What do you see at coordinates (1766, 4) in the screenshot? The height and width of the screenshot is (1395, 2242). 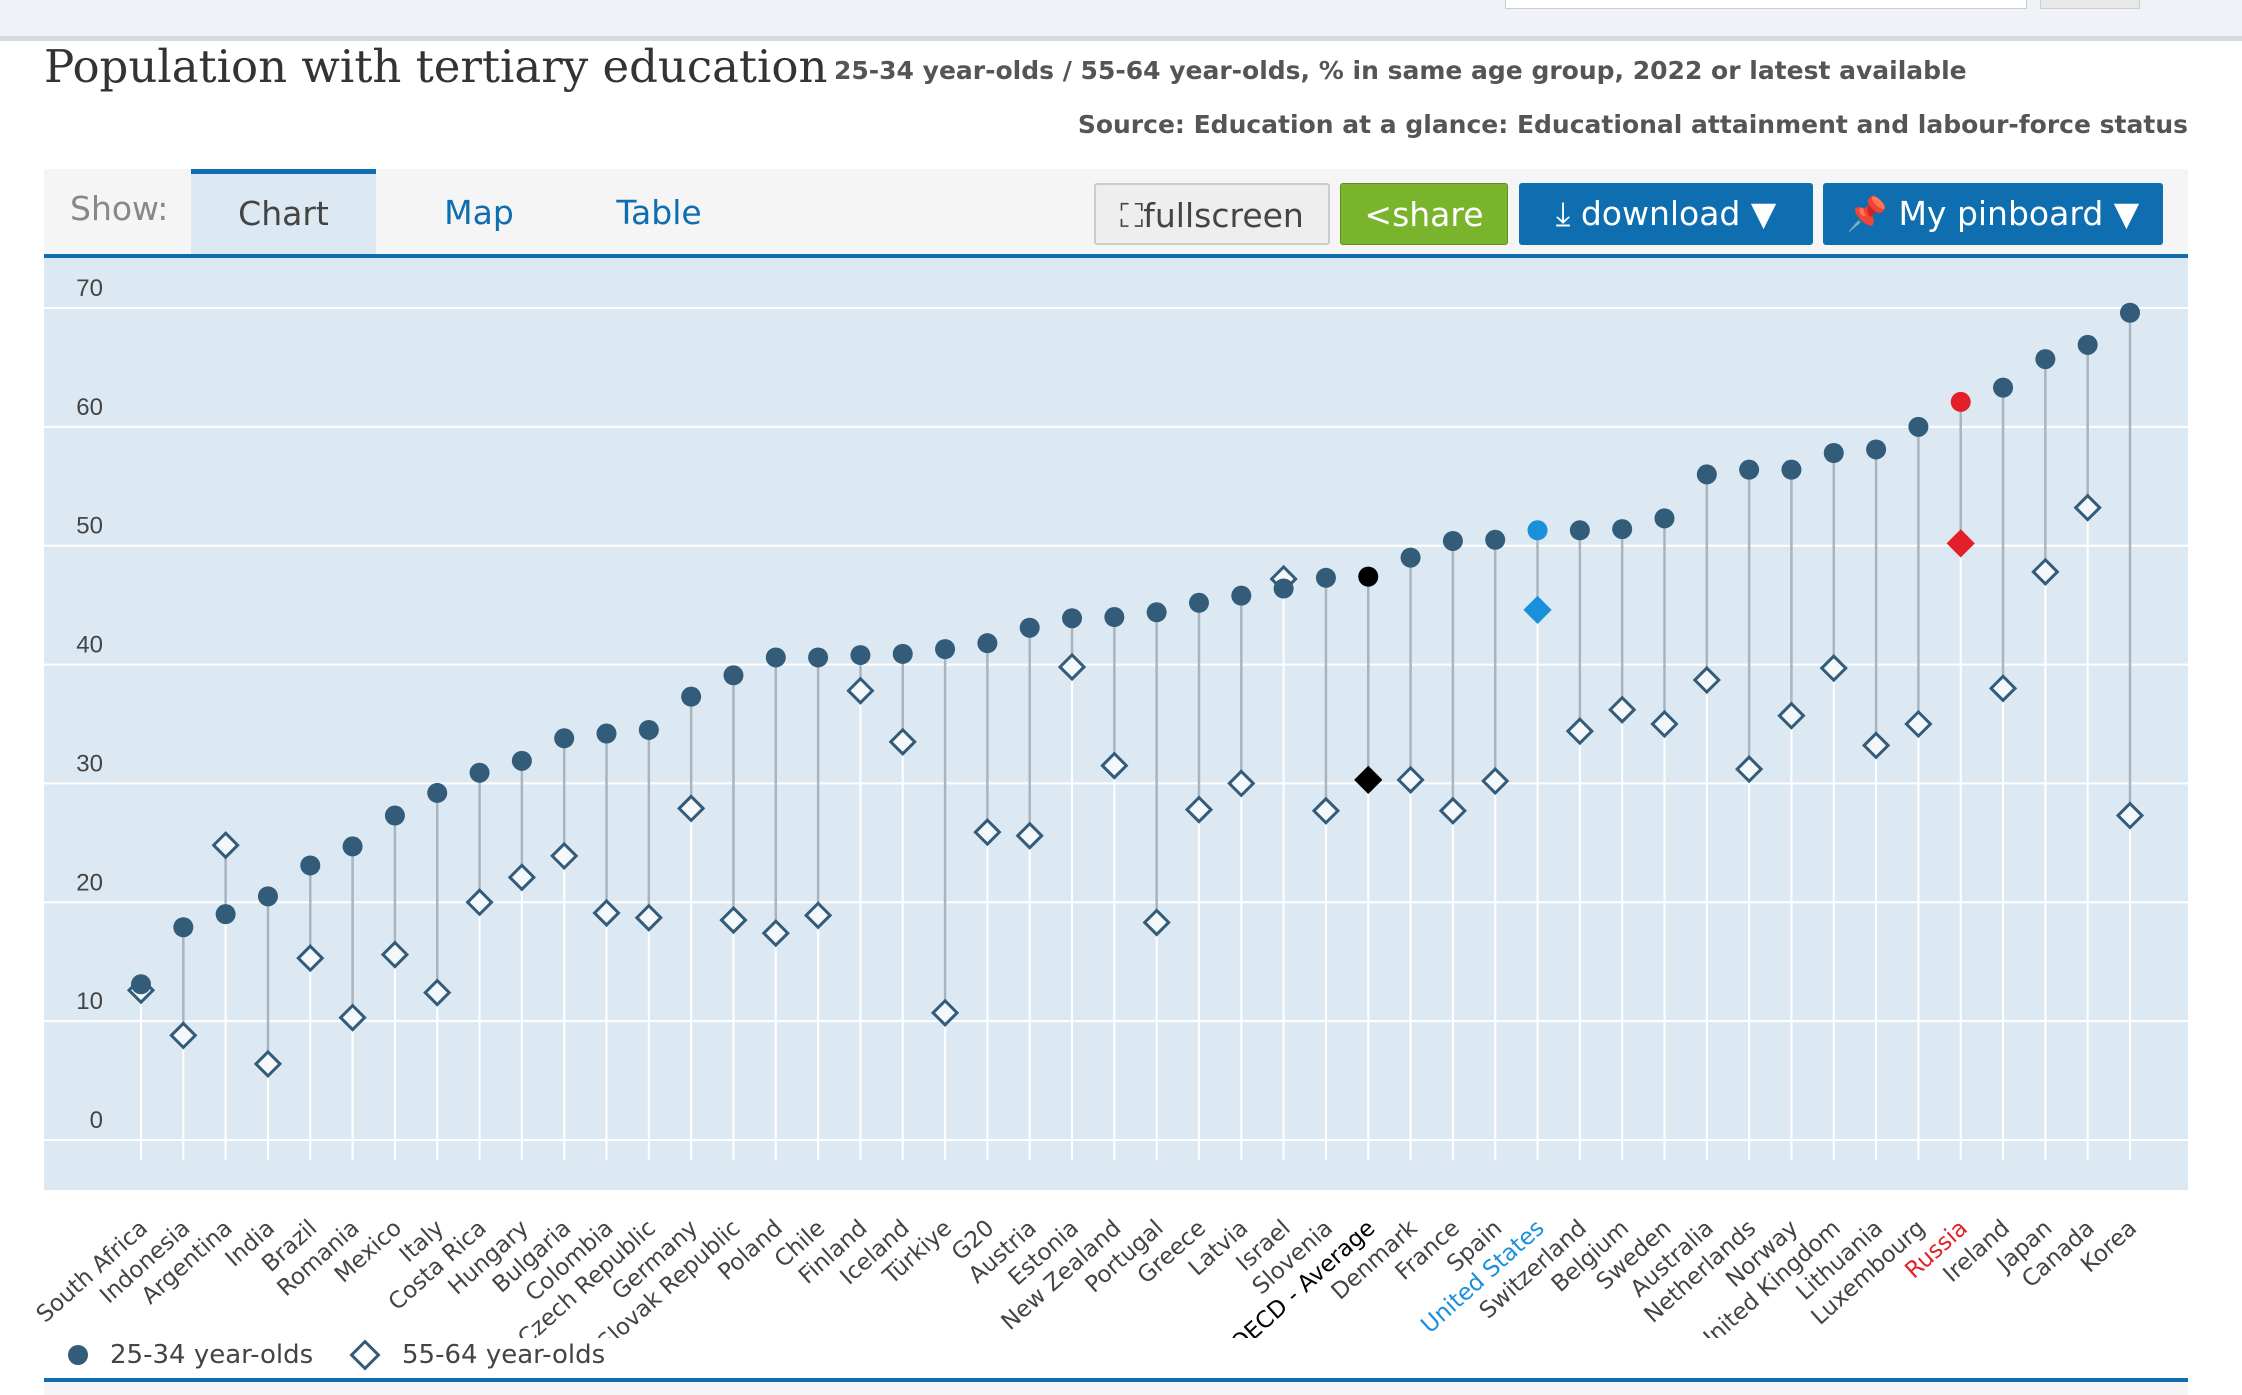 I see `search-input` at bounding box center [1766, 4].